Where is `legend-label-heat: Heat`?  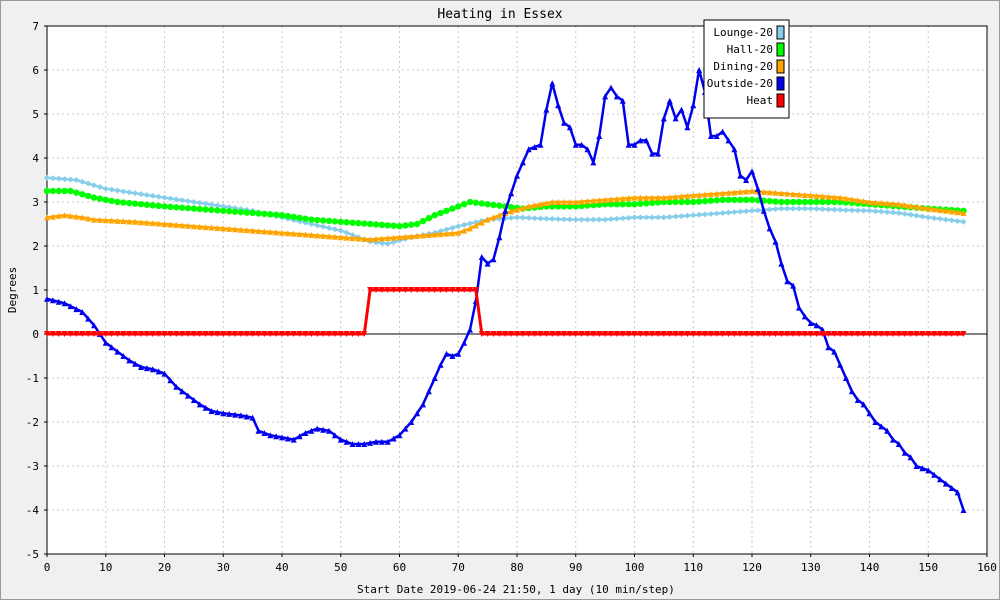
legend-label-heat: Heat is located at coordinates (760, 100).